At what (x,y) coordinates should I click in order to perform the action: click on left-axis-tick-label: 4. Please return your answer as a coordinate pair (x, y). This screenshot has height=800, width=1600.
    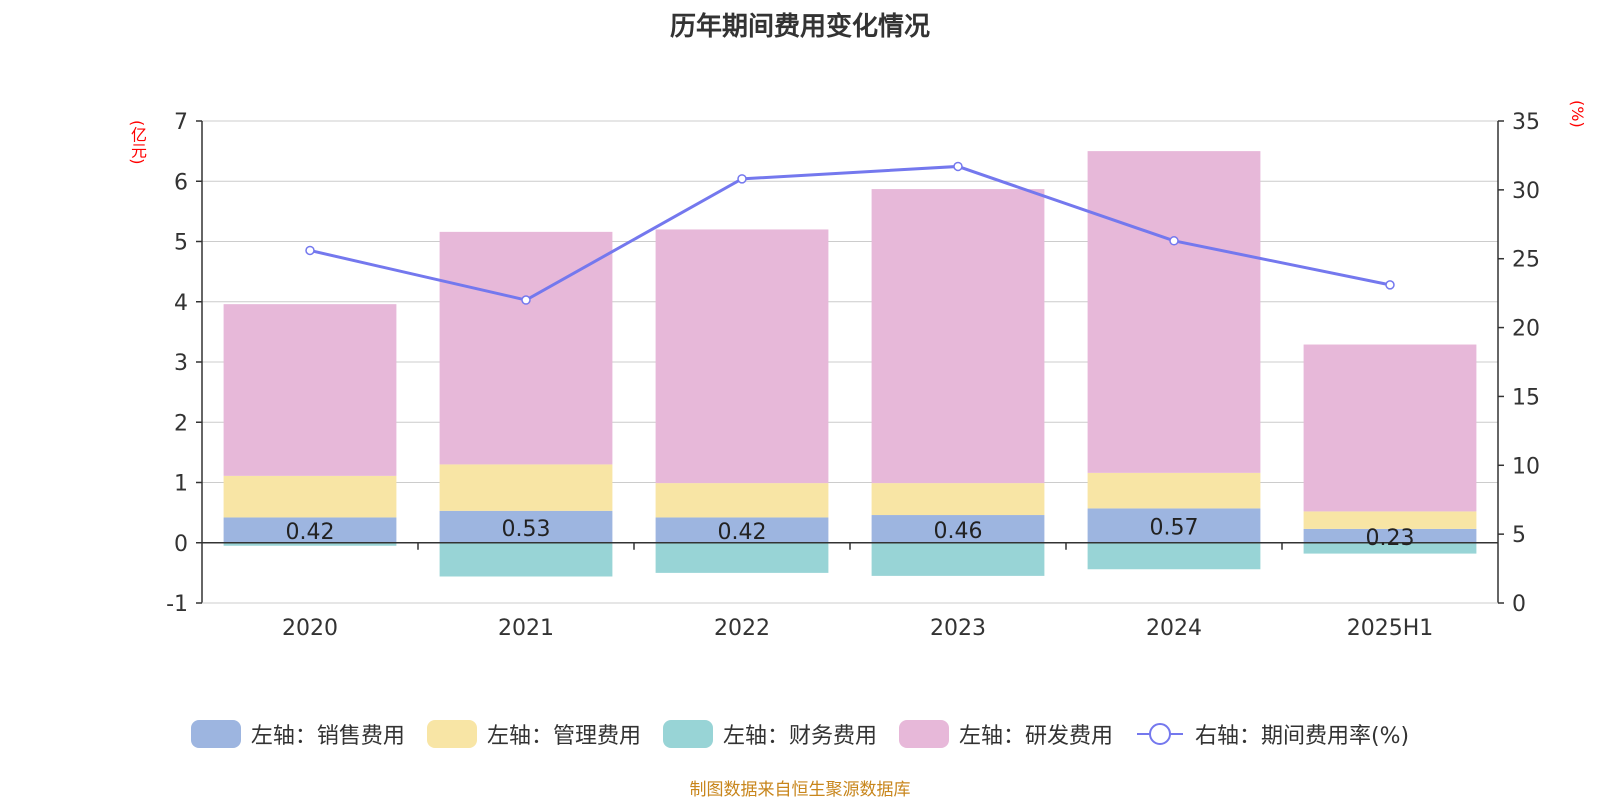
    Looking at the image, I should click on (181, 303).